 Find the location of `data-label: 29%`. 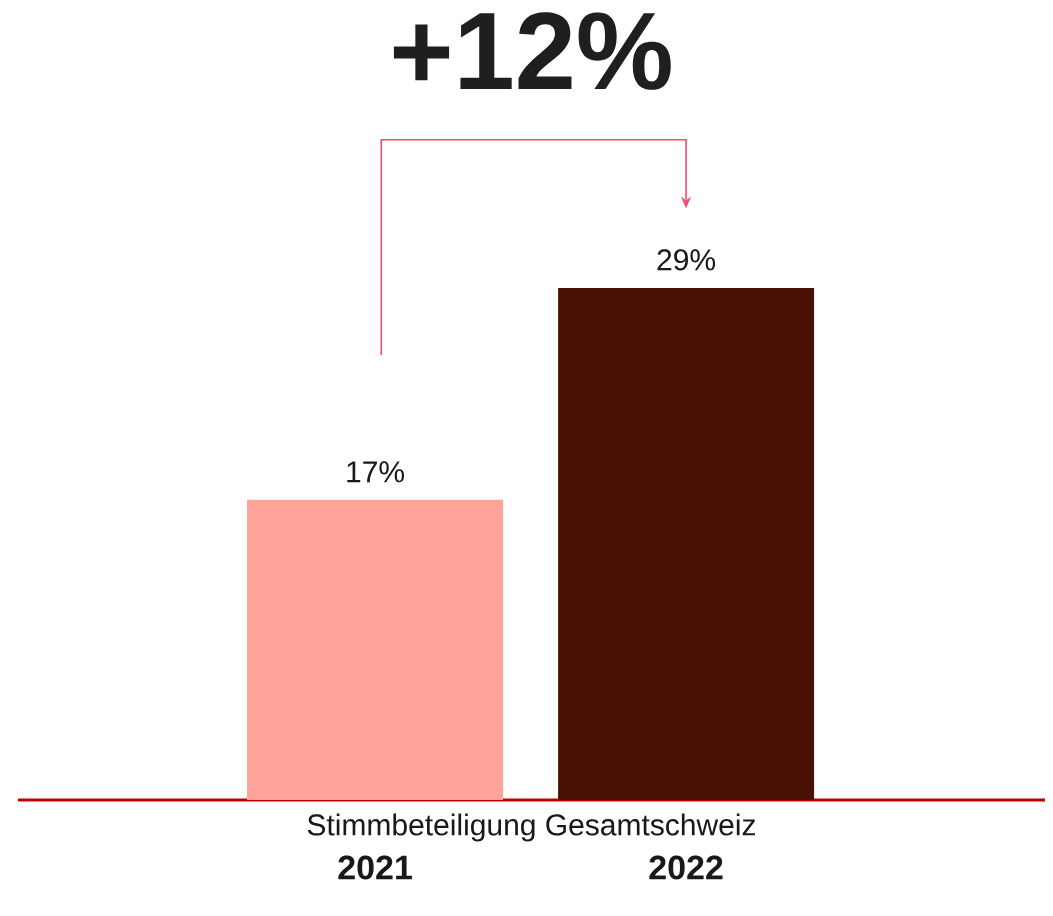

data-label: 29% is located at coordinates (686, 260).